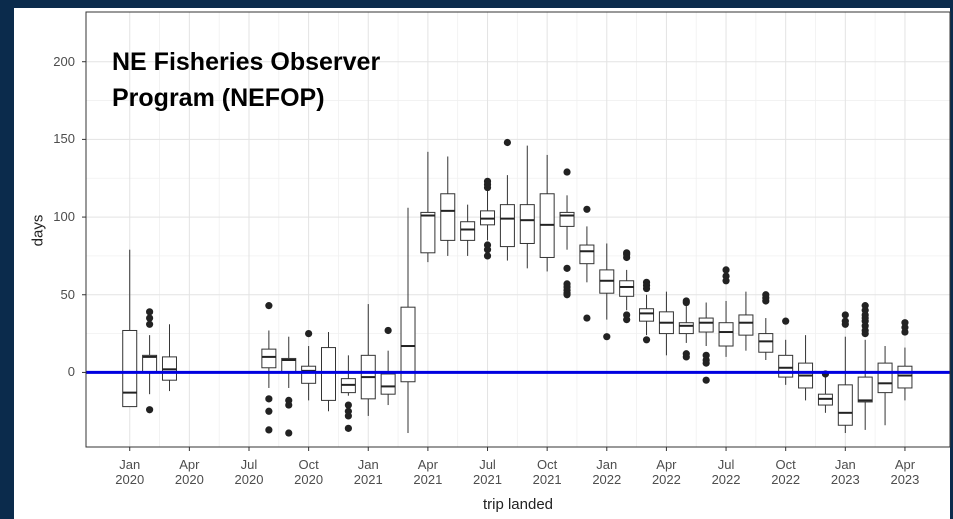 The image size is (953, 519). Describe the element at coordinates (428, 472) in the screenshot. I see `x-tick-label: Apr 2021` at that location.